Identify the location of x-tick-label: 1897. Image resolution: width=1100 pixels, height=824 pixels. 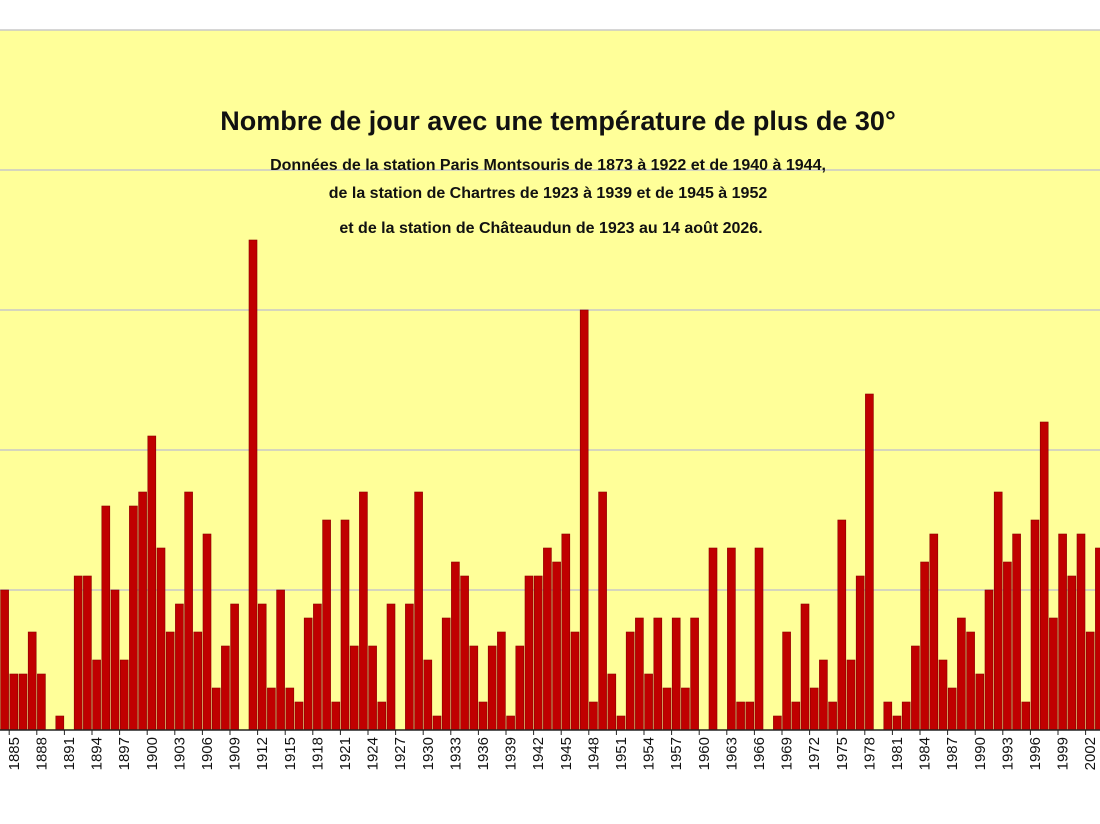
(124, 753).